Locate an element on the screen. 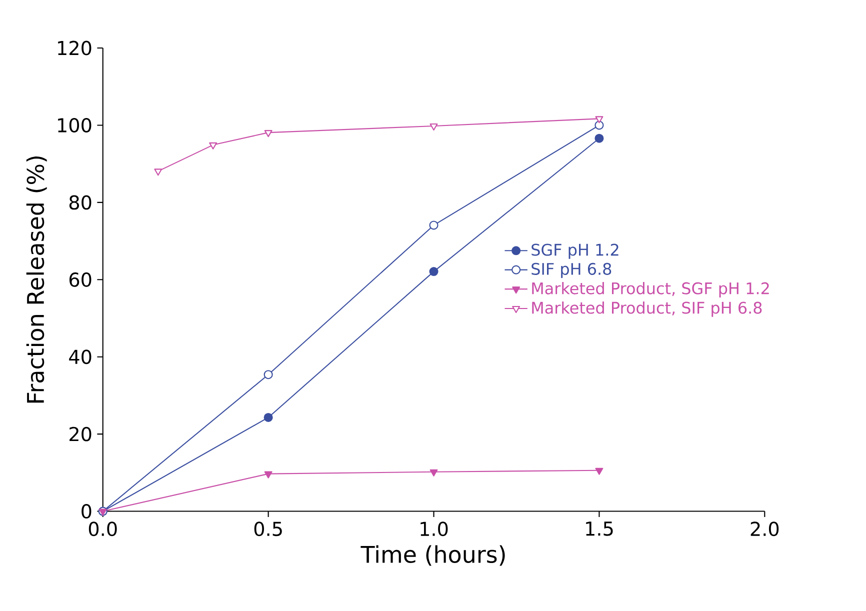 This screenshot has width=866, height=611. x-tick-label: 1.0 is located at coordinates (434, 528).